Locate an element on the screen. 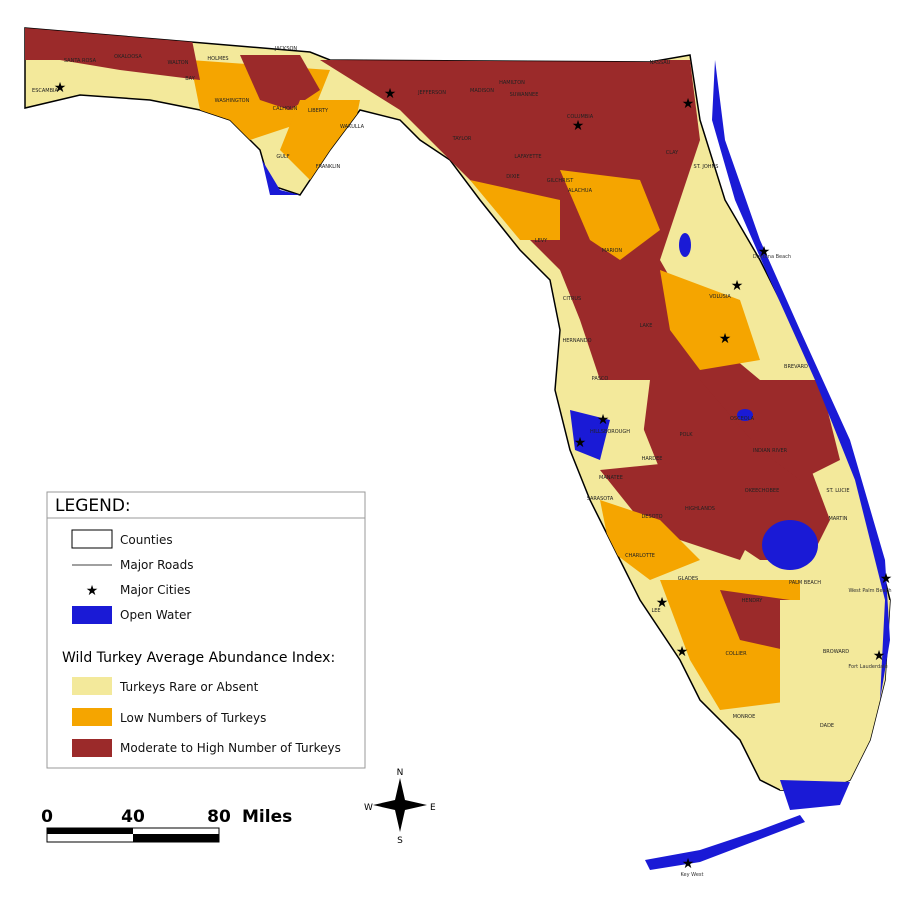  county-label: BAY is located at coordinates (190, 79).